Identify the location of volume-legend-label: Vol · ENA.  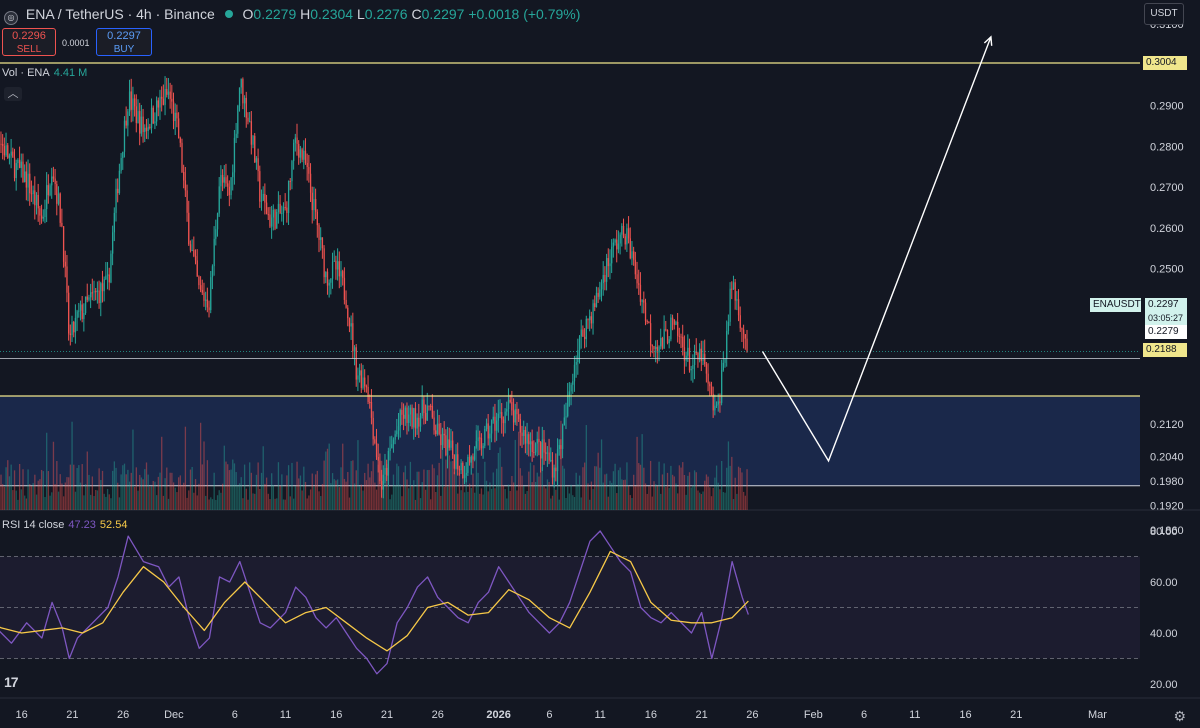
(26, 73).